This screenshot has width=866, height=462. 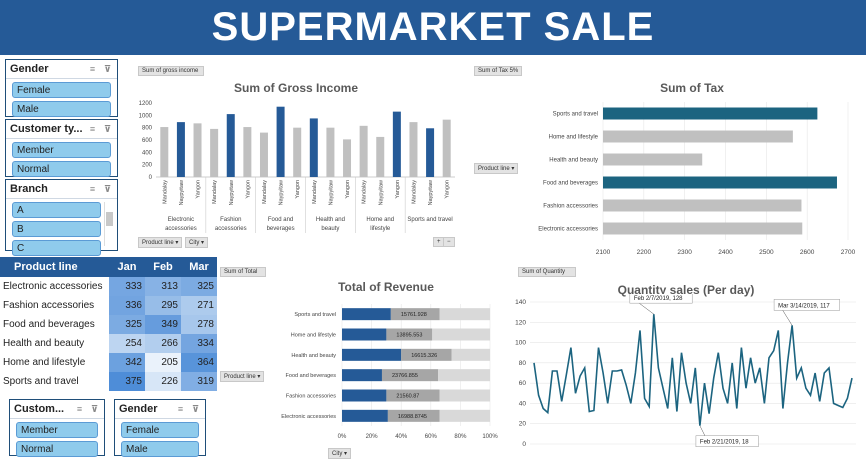 I want to click on category-label: Electronic accessories, so click(x=308, y=417).